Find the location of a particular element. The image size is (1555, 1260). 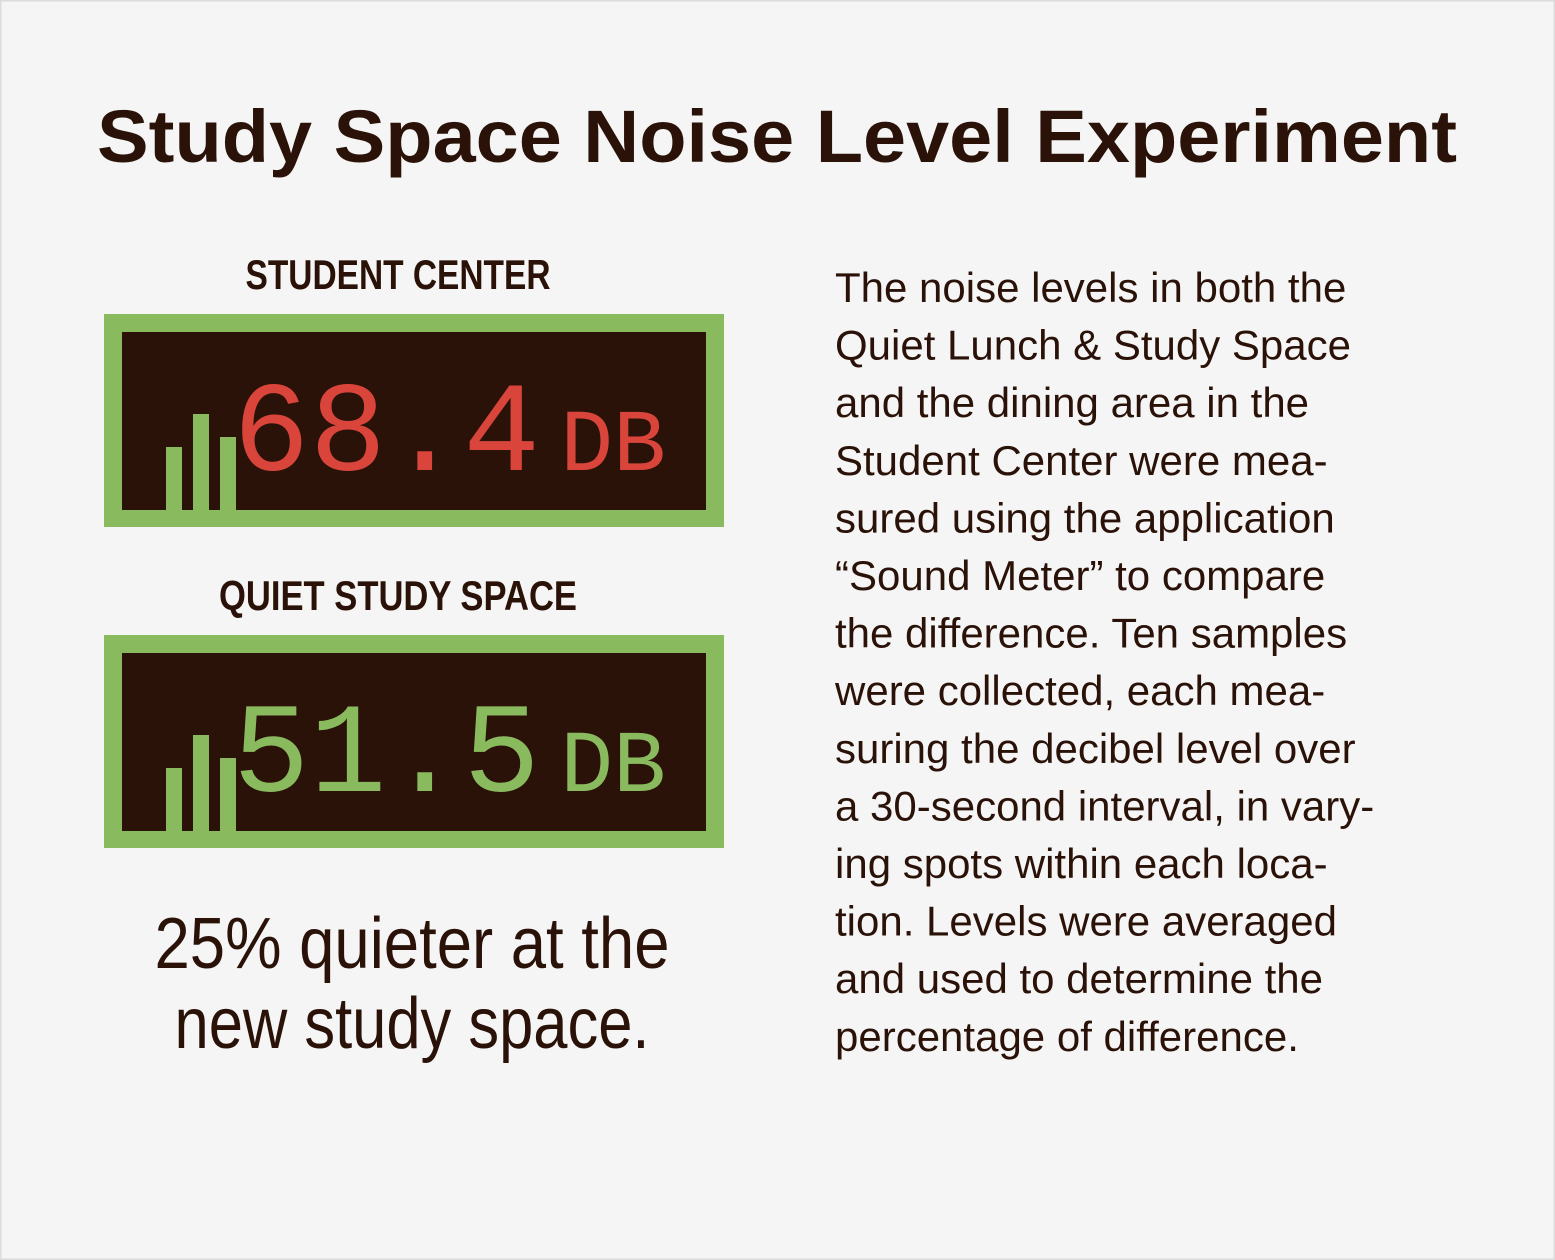

description-line: “Sound Meter” to compare is located at coordinates (1080, 575).